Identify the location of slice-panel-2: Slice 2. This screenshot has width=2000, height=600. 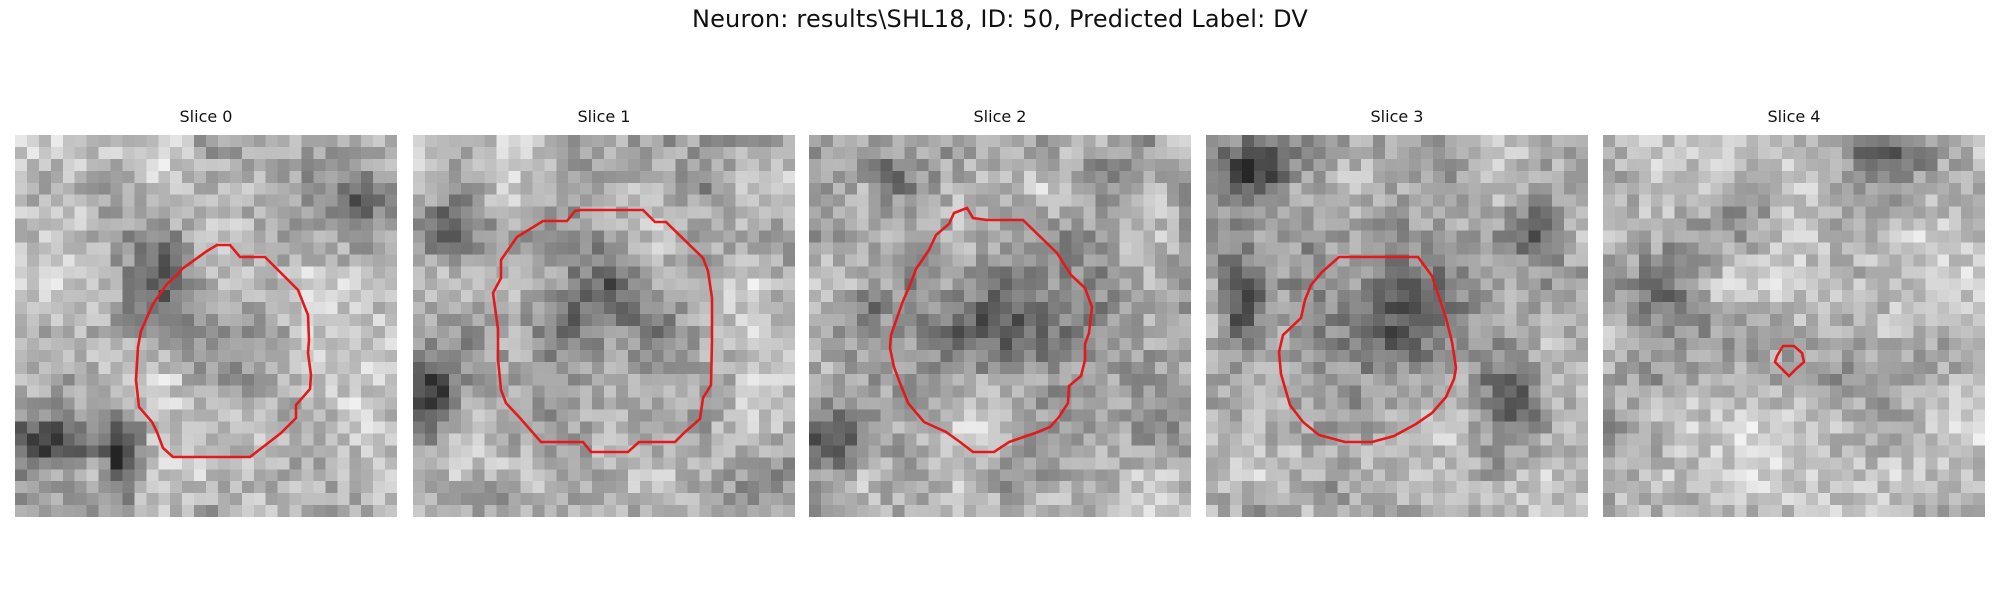
(1000, 314).